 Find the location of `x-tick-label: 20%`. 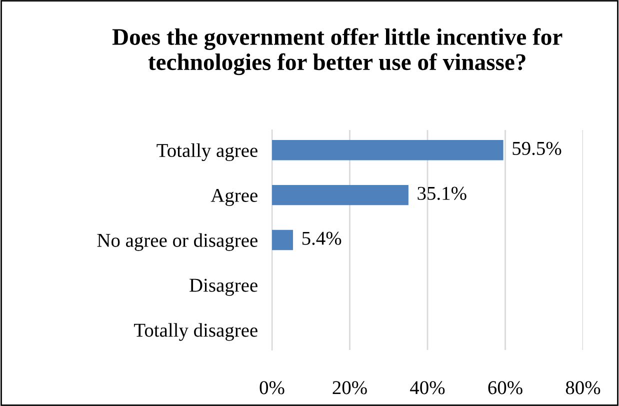

x-tick-label: 20% is located at coordinates (349, 387).